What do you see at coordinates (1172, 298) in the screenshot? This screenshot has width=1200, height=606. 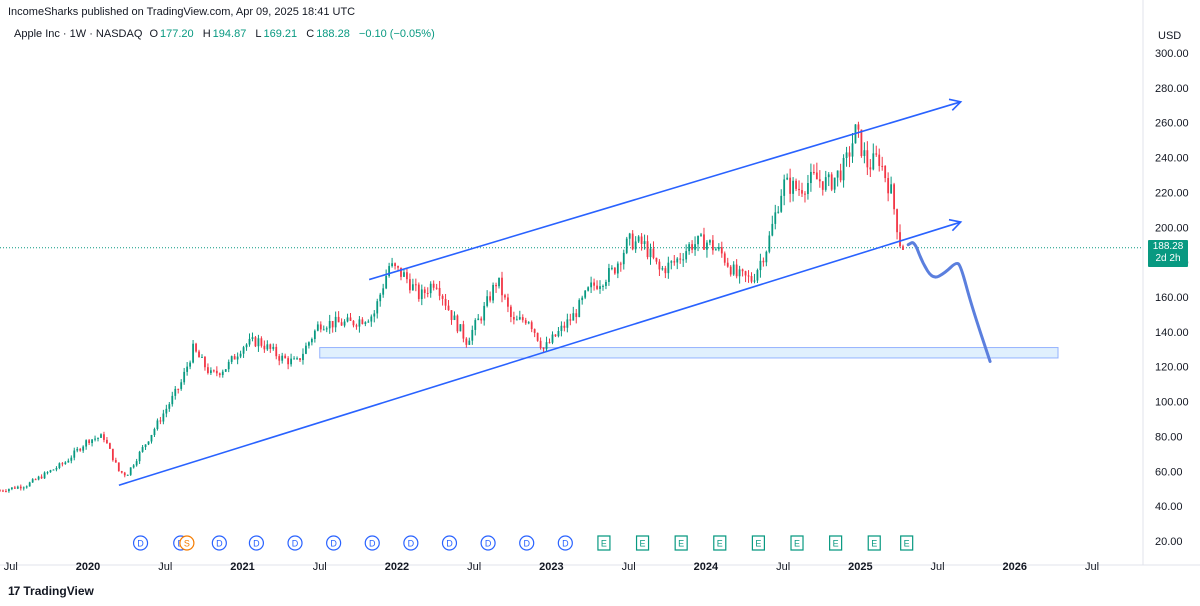 I see `y-tick-label: 160.00` at bounding box center [1172, 298].